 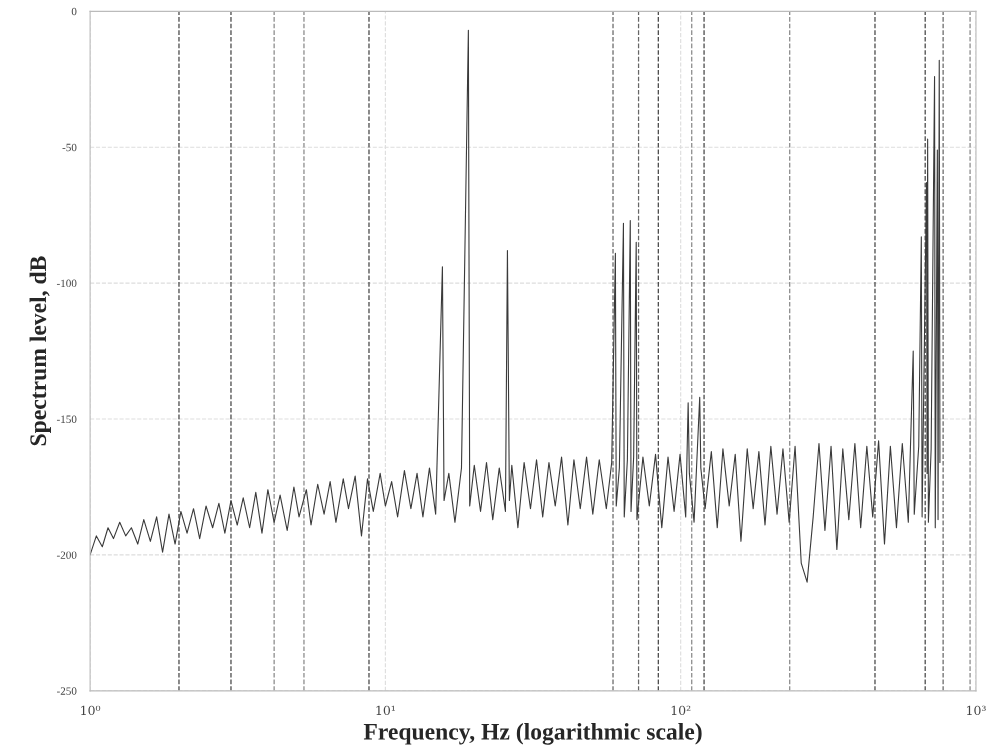 I want to click on x-tick-label: 10³, so click(x=976, y=710).